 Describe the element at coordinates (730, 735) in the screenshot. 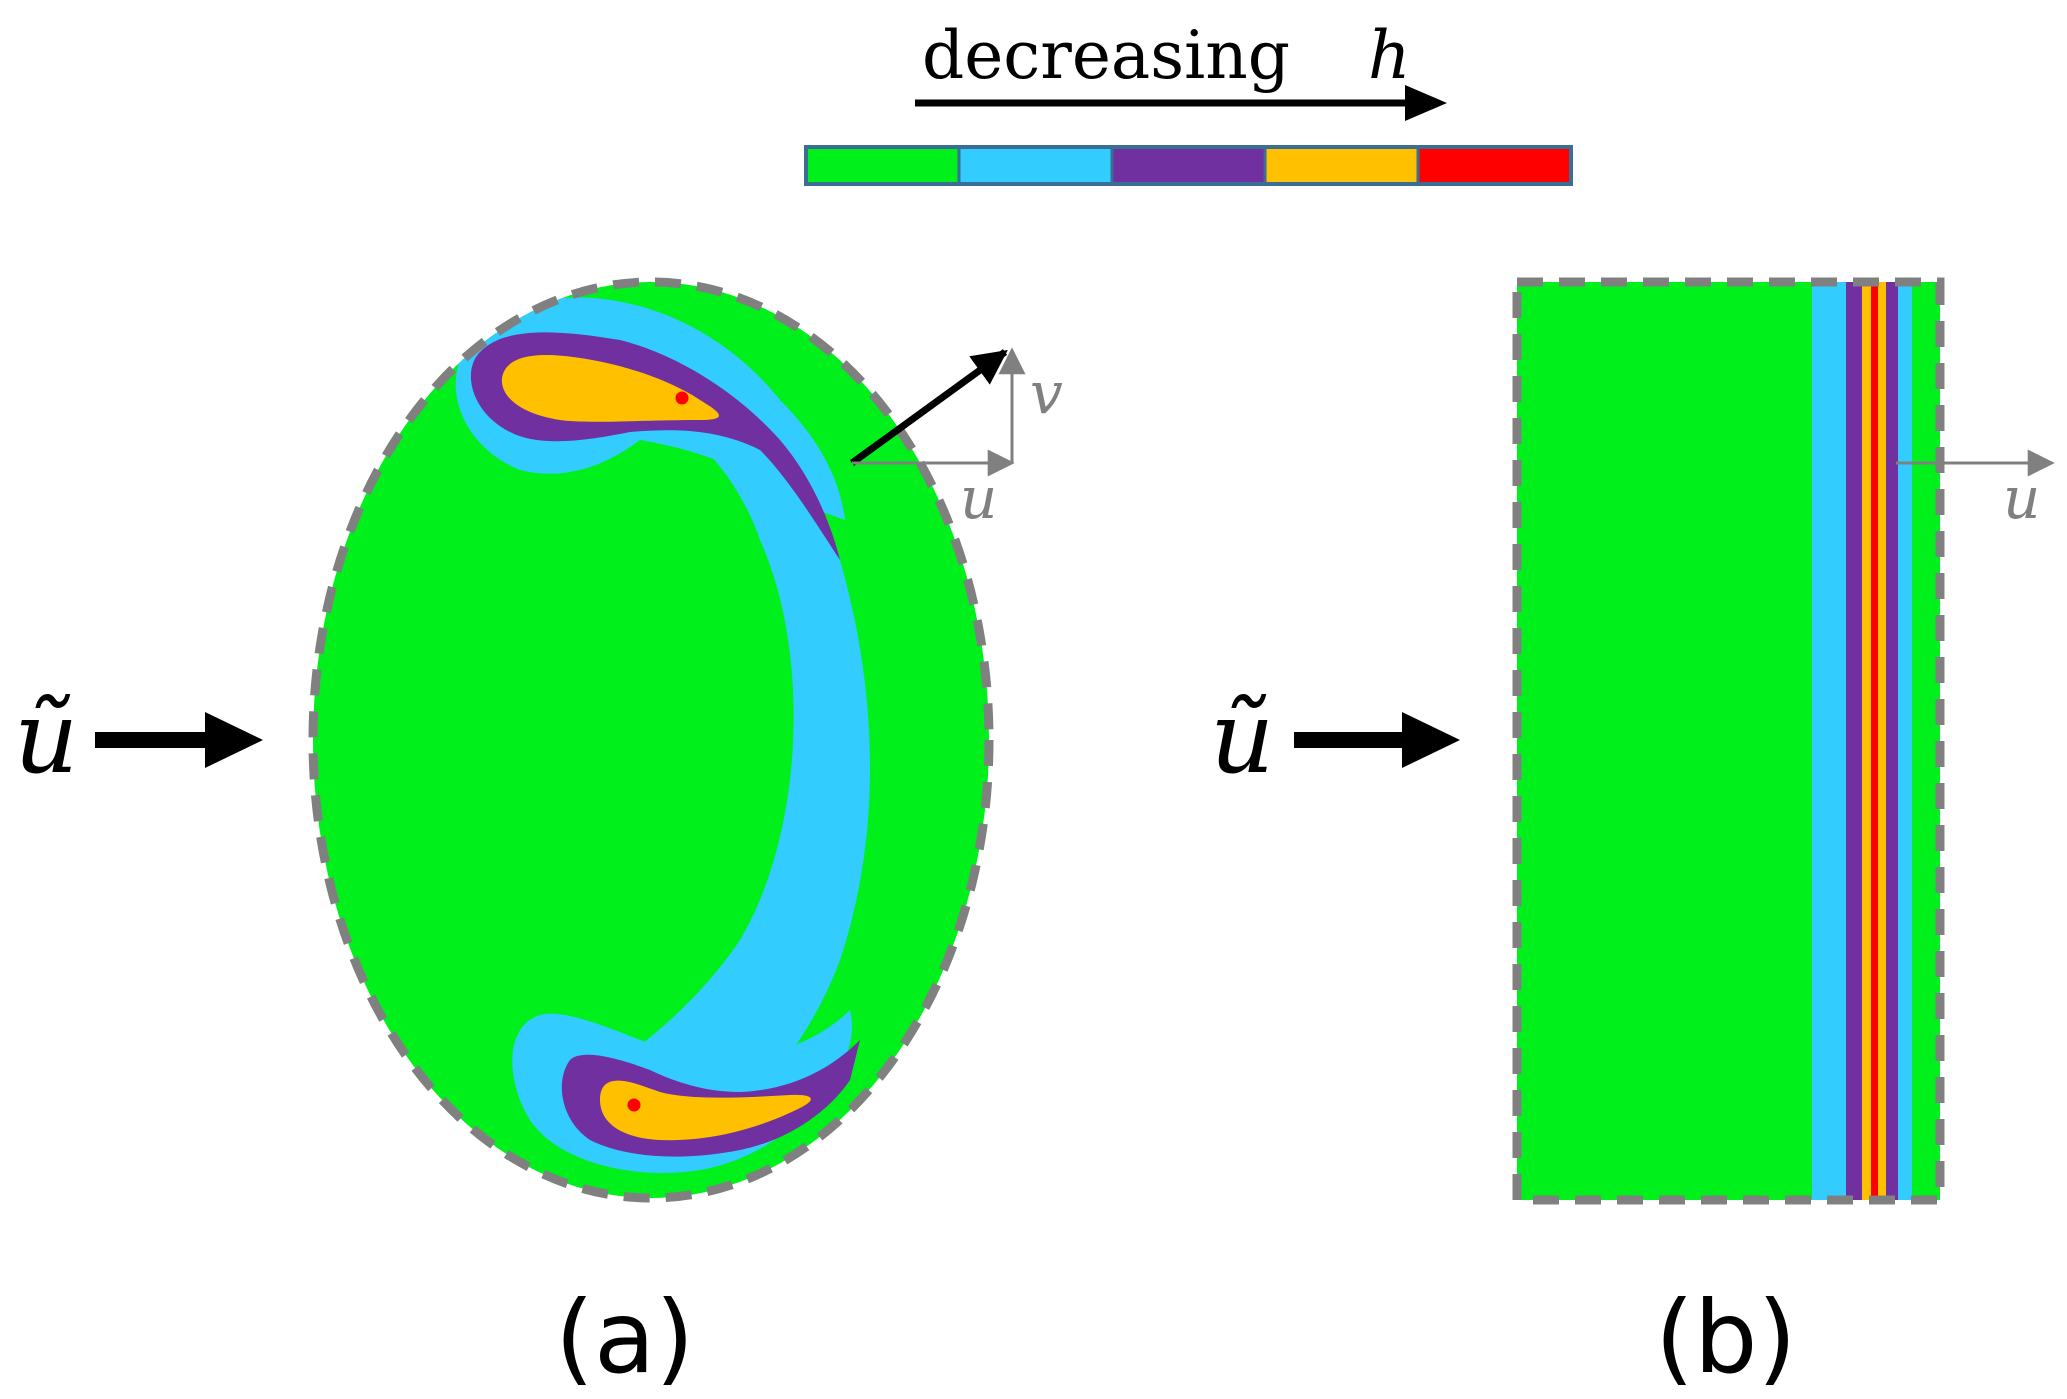

I see `rim-band-blue` at that location.